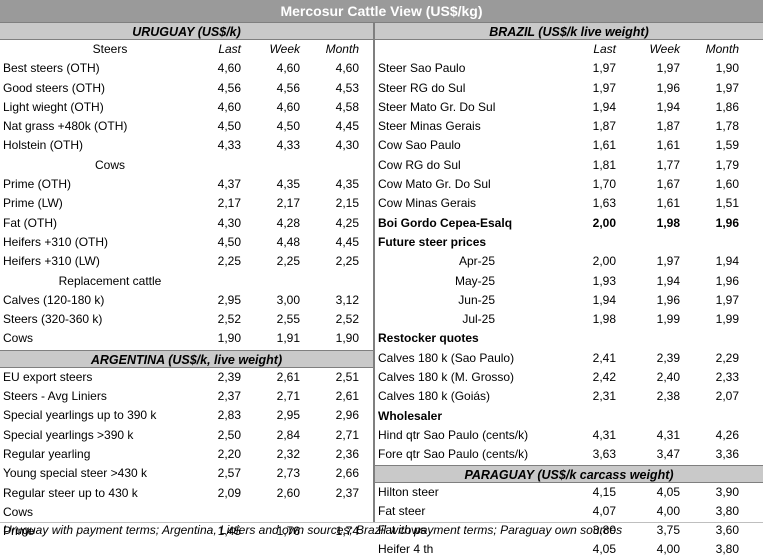 This screenshot has width=763, height=560. I want to click on row-label: Nat grass +480k (OTH), so click(65, 126).